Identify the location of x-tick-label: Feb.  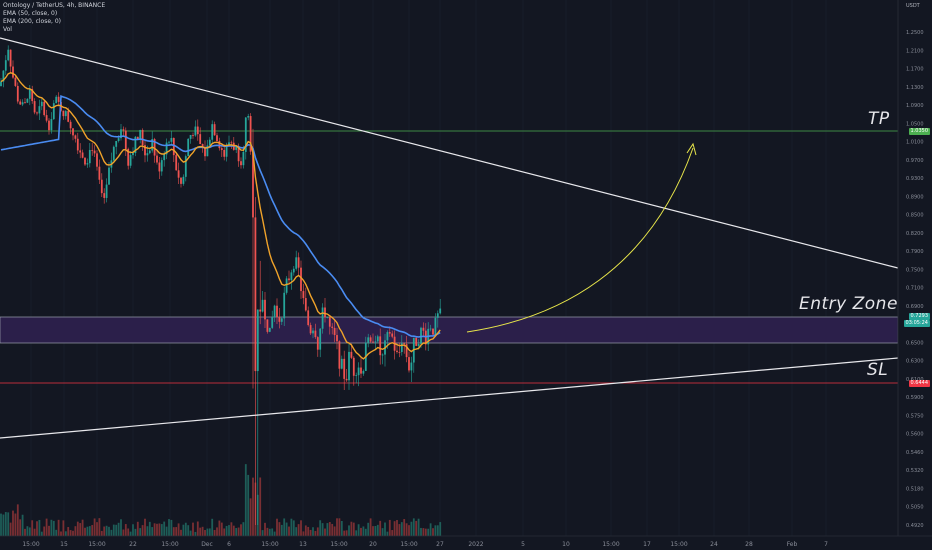
(792, 544).